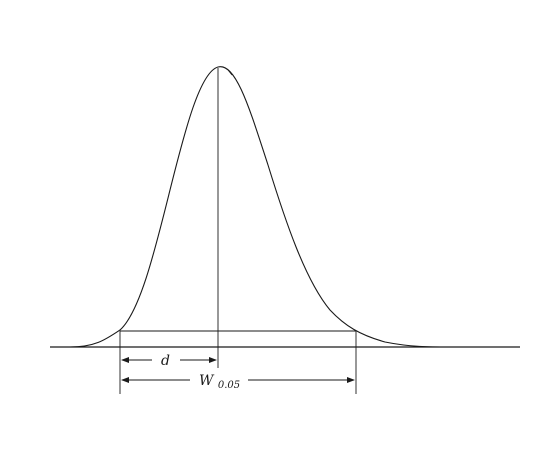 The image size is (541, 451). I want to click on d-dimension, so click(169, 360).